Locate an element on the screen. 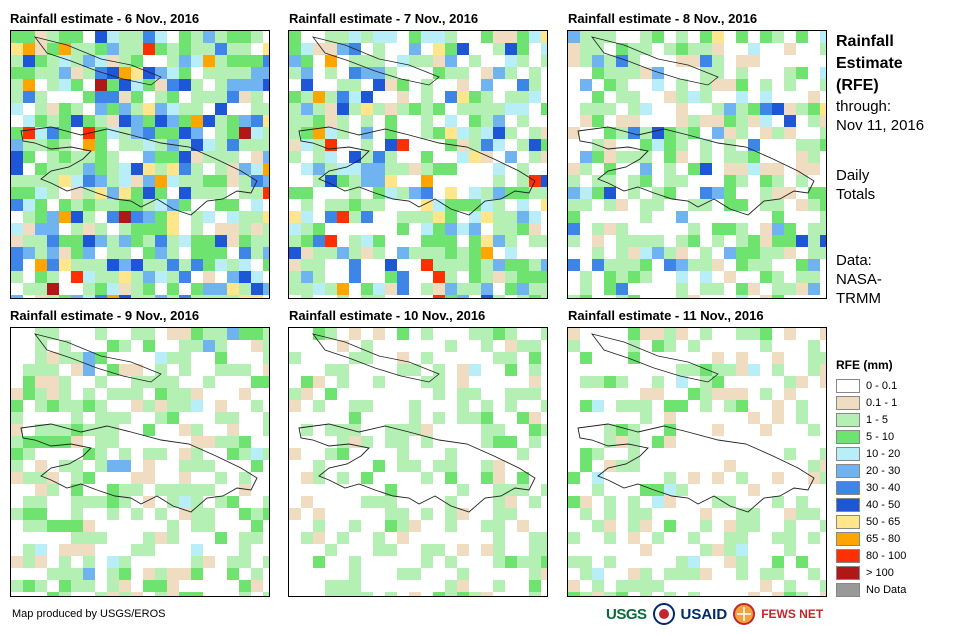 This screenshot has height=635, width=970. rainfall-map-9-nov is located at coordinates (140, 462).